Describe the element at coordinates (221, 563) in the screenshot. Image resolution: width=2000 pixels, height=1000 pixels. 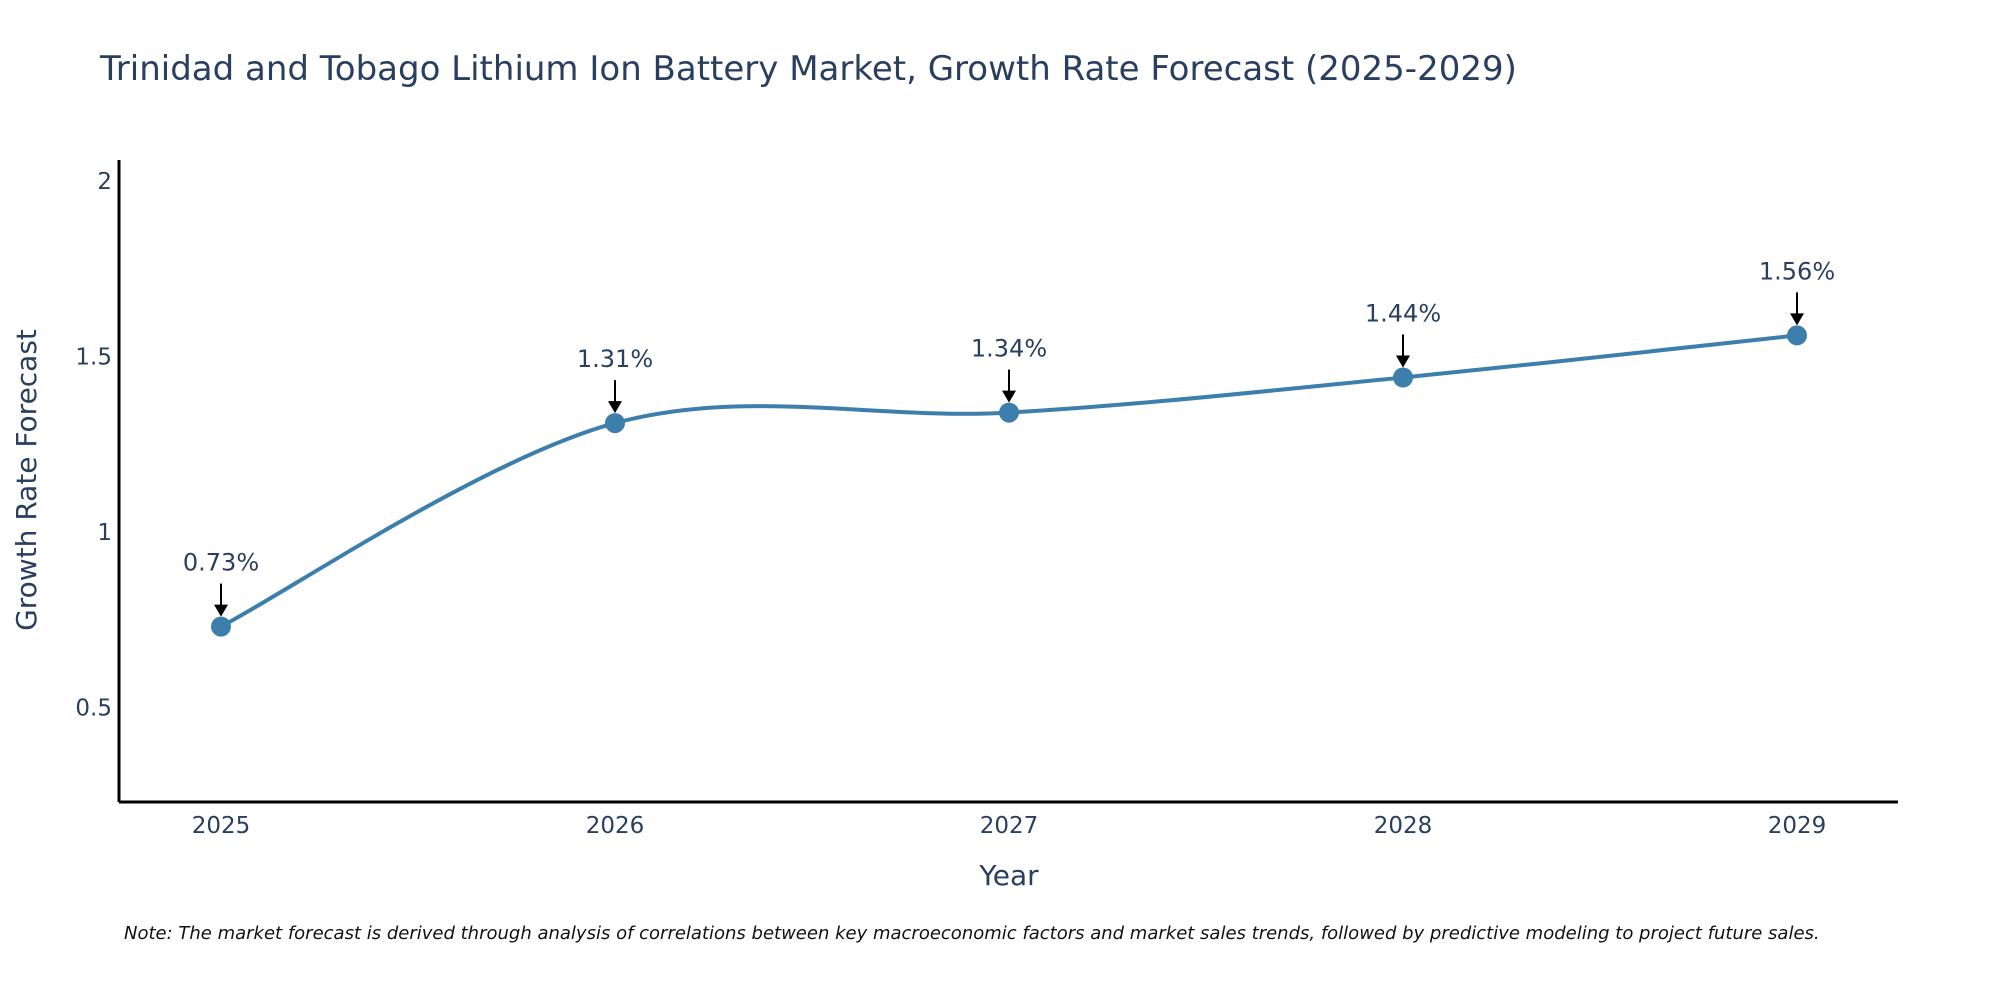
I see `data-label: 0.73%` at that location.